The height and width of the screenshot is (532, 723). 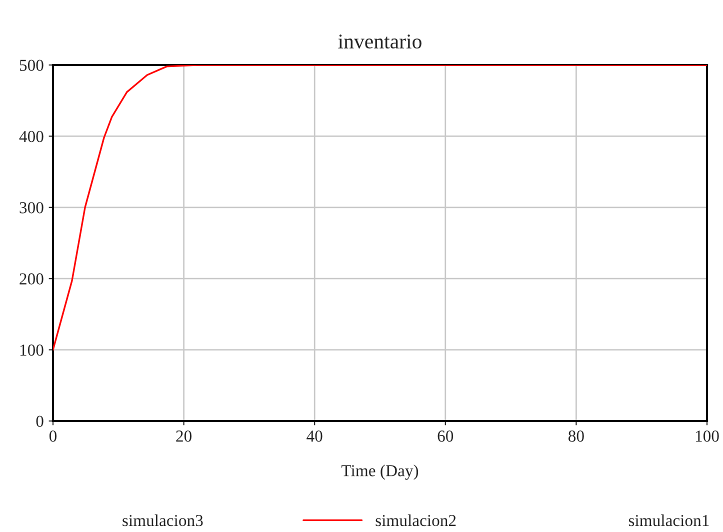 I want to click on x-tick-label: 20, so click(x=184, y=436).